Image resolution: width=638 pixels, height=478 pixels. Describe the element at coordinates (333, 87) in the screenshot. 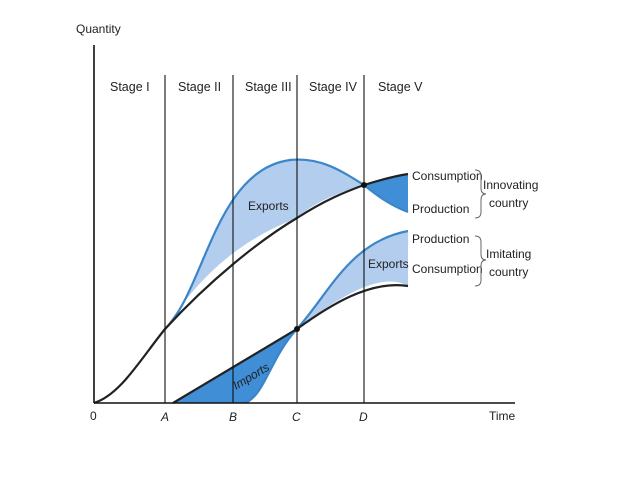

I see `stage-label-4: Stage IV` at that location.